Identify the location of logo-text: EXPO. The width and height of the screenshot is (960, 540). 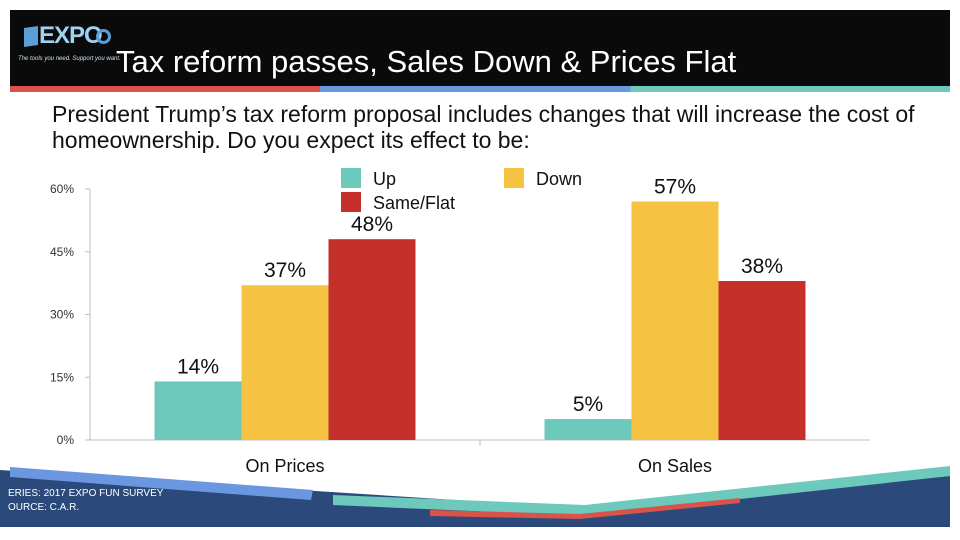
(71, 35).